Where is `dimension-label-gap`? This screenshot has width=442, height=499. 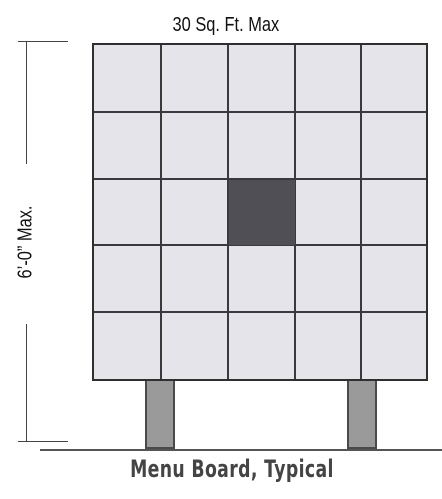 dimension-label-gap is located at coordinates (27, 244).